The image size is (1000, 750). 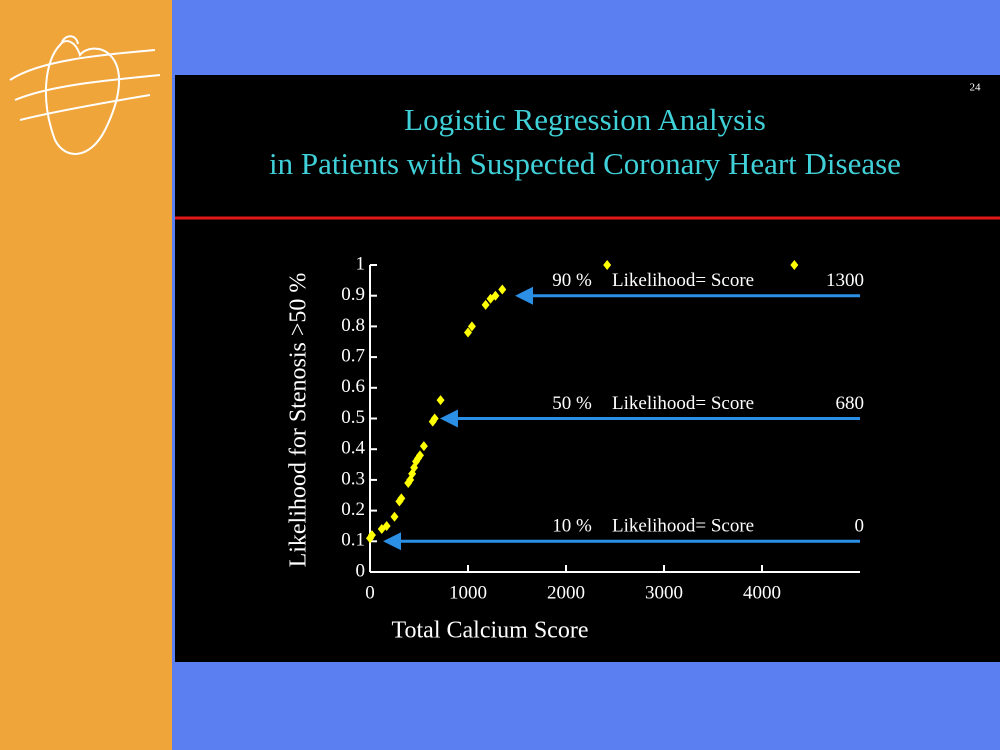 I want to click on annotation-score: 0, so click(x=860, y=526).